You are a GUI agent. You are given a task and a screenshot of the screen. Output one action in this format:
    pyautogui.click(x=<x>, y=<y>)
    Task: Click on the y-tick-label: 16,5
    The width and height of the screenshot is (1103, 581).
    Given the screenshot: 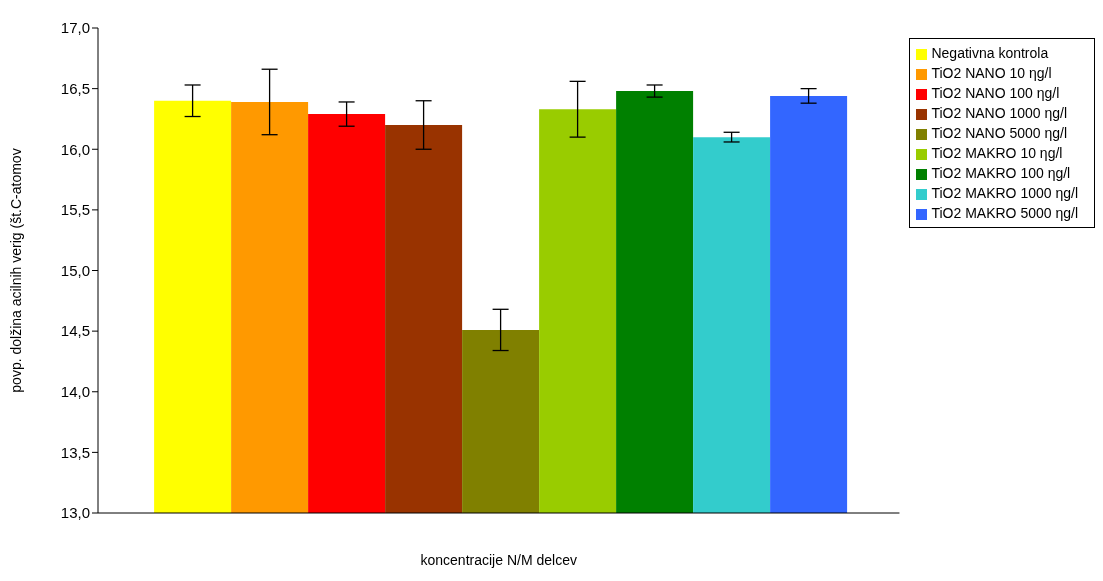 What is the action you would take?
    pyautogui.click(x=75, y=88)
    